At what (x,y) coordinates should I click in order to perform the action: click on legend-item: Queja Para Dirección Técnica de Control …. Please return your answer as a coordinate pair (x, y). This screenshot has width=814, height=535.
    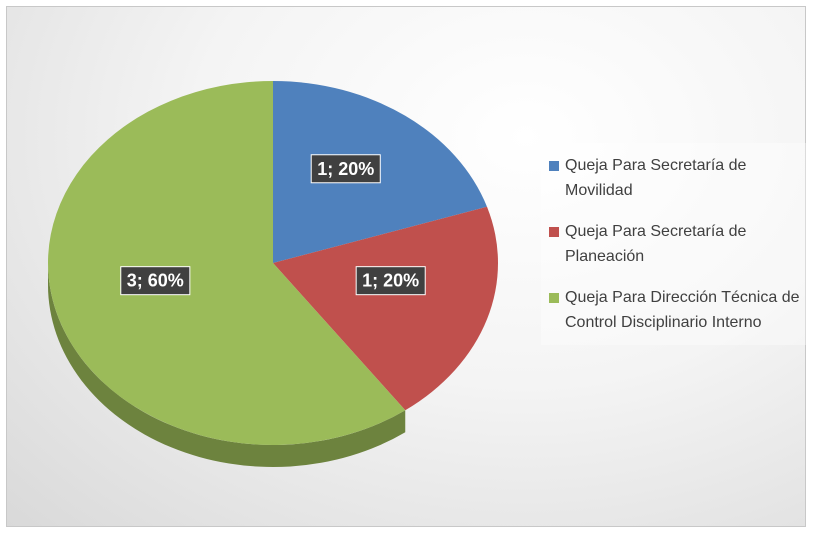
    Looking at the image, I should click on (678, 310).